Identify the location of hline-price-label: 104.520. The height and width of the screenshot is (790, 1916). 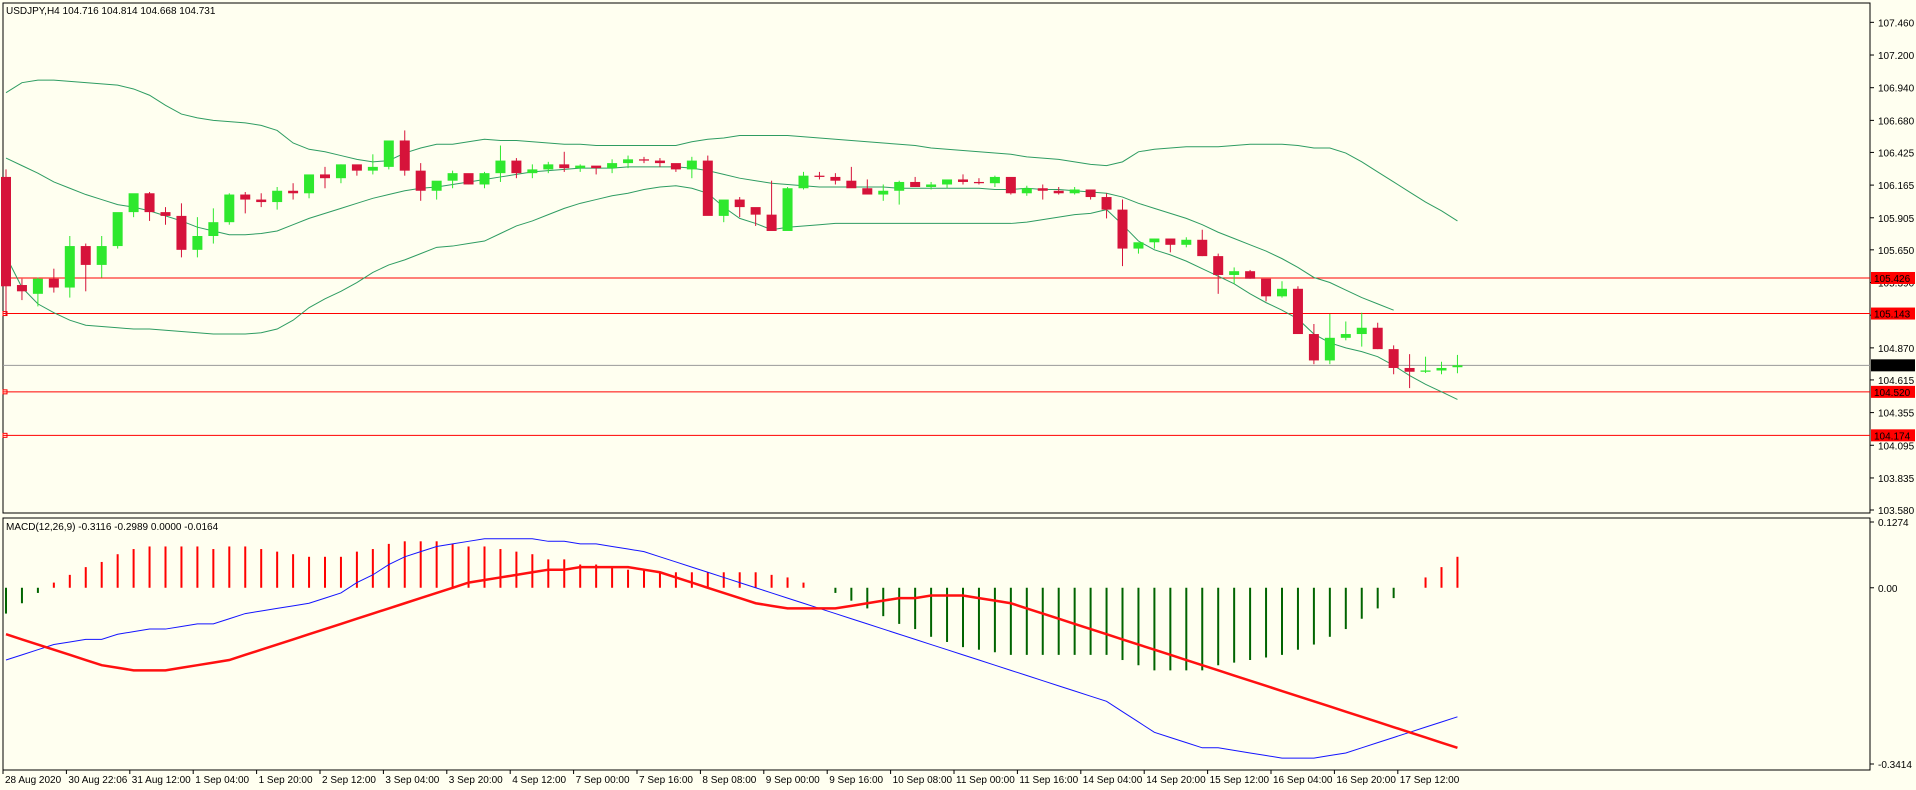
(1892, 393).